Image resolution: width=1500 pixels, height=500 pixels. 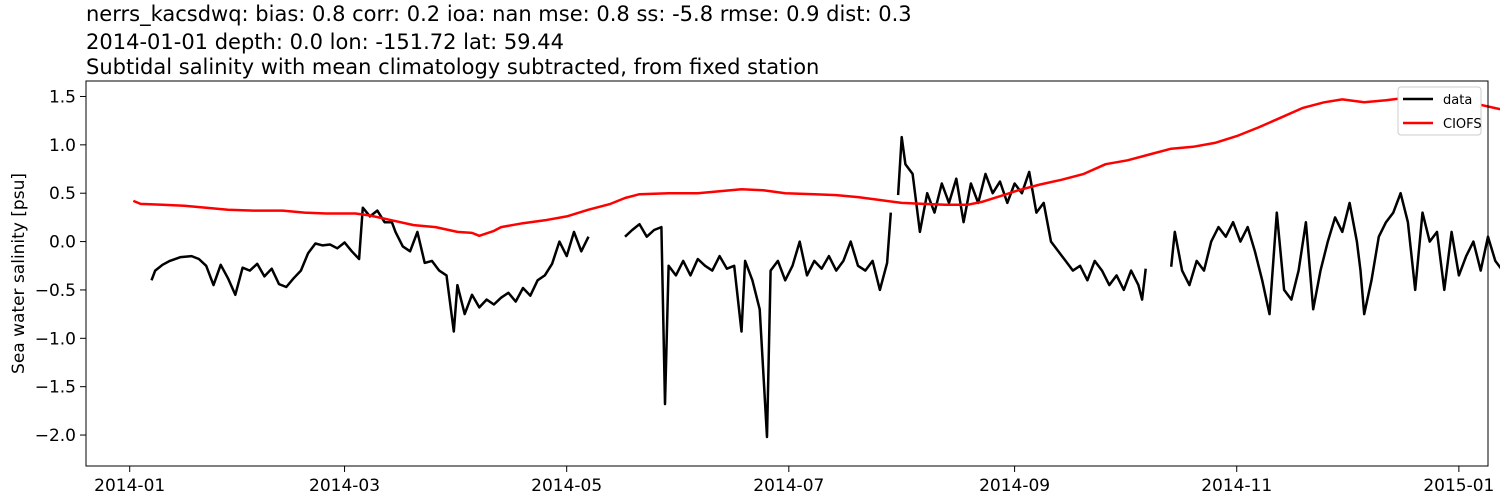 What do you see at coordinates (1457, 100) in the screenshot?
I see `legend-label-data: data` at bounding box center [1457, 100].